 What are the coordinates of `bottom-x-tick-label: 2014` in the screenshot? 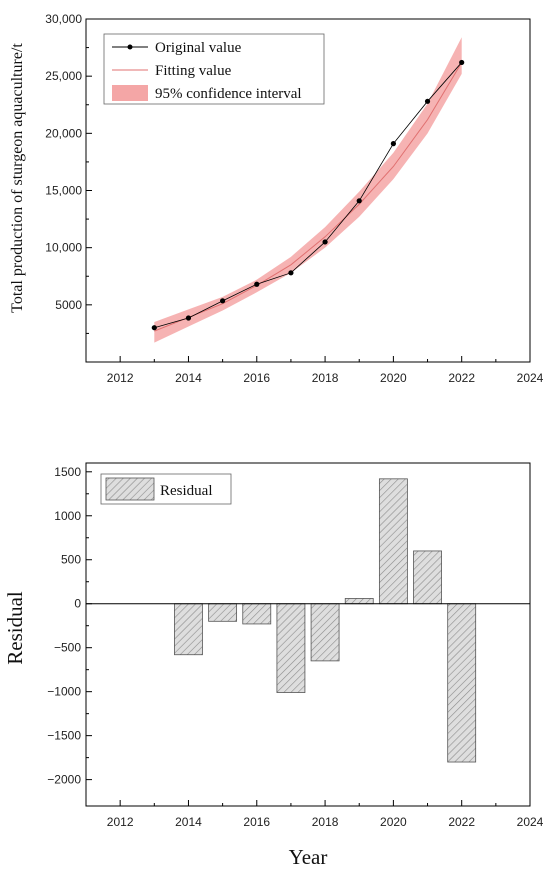 It's located at (188, 822).